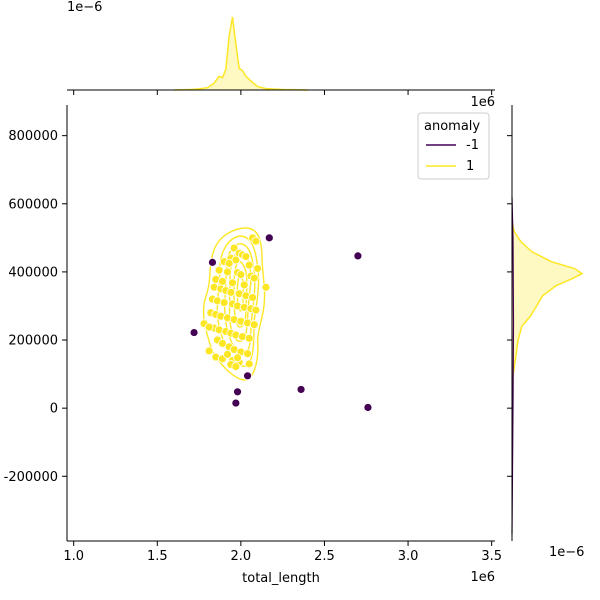 Image resolution: width=600 pixels, height=600 pixels. What do you see at coordinates (472, 145) in the screenshot?
I see `legend-label-anomaly: -1` at bounding box center [472, 145].